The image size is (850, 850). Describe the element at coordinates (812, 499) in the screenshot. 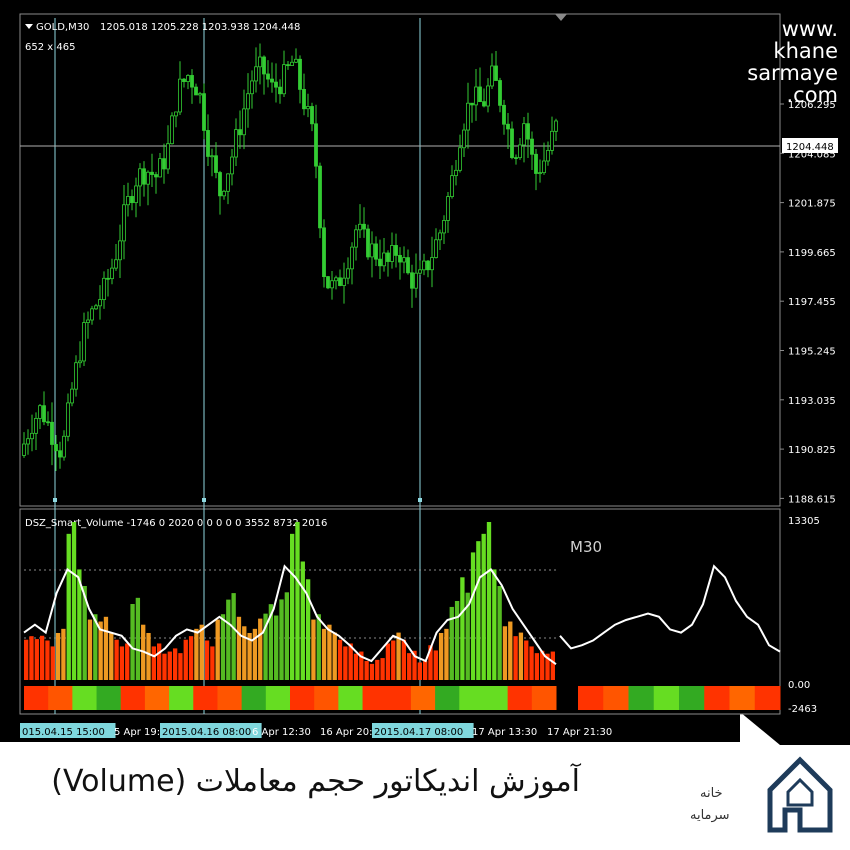

I see `price-tick-label: 1188.615` at that location.